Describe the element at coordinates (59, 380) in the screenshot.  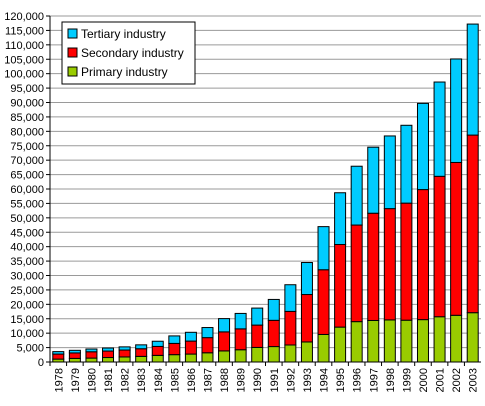
I see `x-tick-label: 1978` at that location.